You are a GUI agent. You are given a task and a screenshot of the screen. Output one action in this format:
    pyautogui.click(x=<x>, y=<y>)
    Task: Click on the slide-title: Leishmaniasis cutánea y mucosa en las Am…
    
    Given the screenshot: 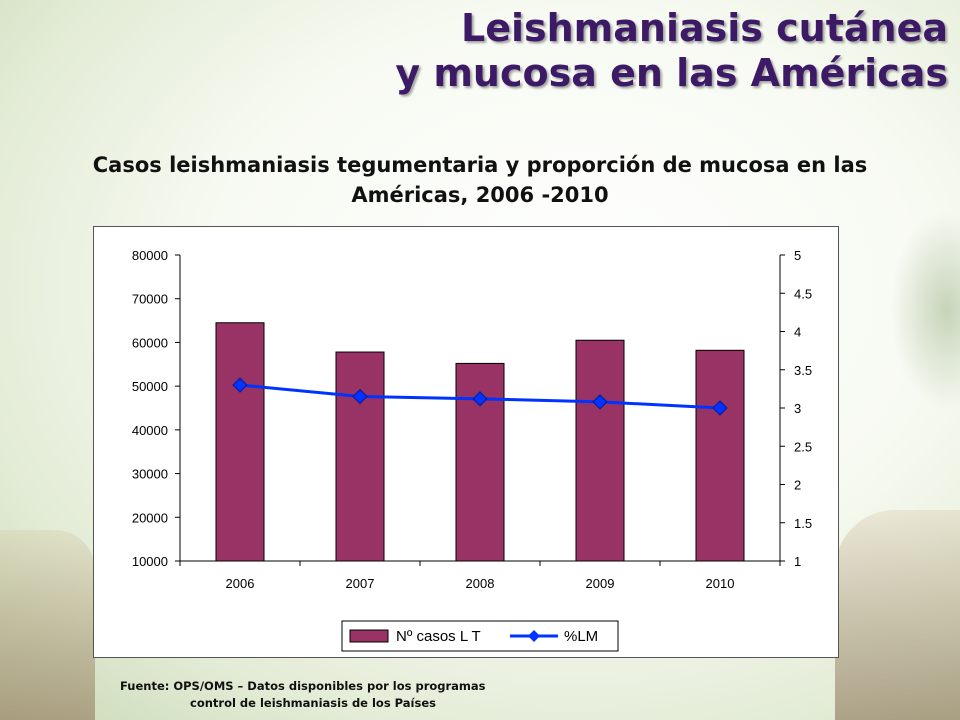 What is the action you would take?
    pyautogui.click(x=598, y=51)
    